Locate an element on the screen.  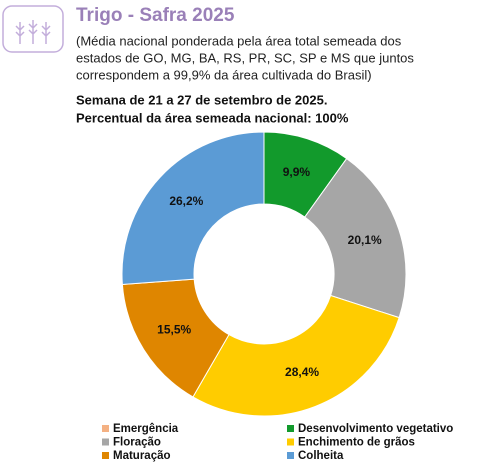
value-label: 28,4% is located at coordinates (302, 372).